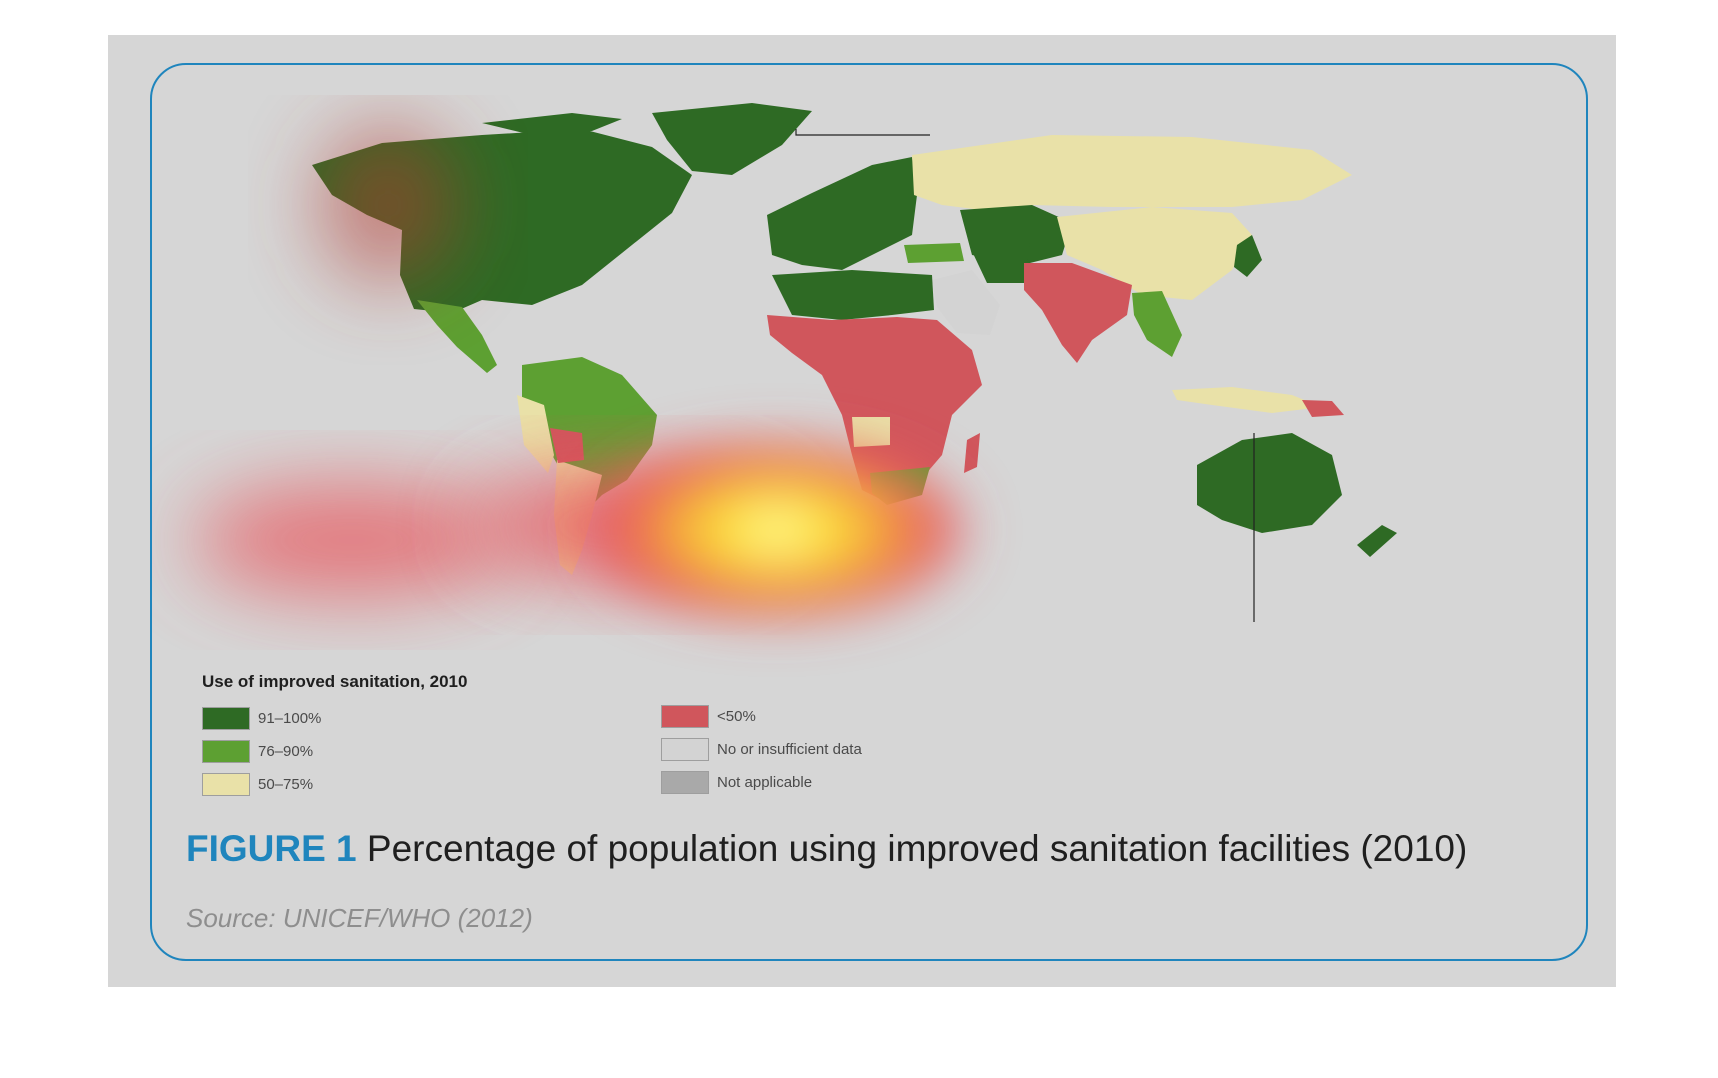 The width and height of the screenshot is (1718, 1078). What do you see at coordinates (335, 681) in the screenshot?
I see `legend-title: Use of improved sanitation, 2010` at bounding box center [335, 681].